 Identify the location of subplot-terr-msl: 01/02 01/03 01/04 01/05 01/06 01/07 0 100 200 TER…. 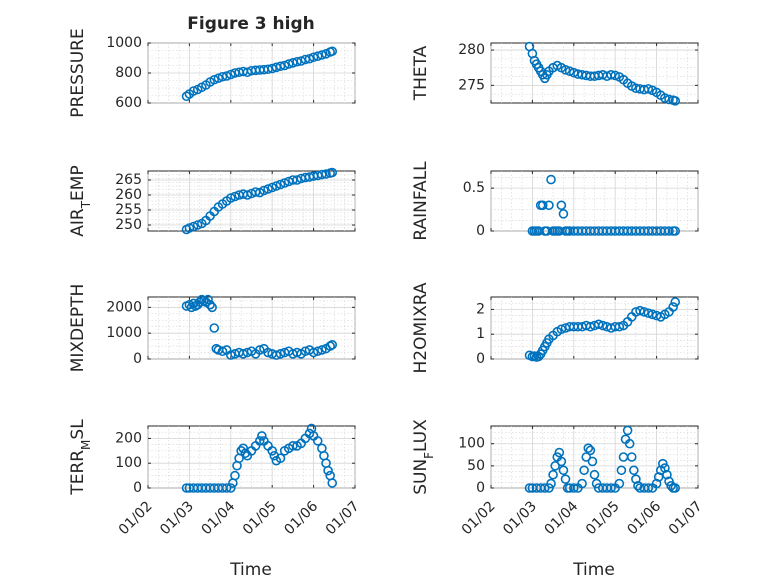
(215, 478).